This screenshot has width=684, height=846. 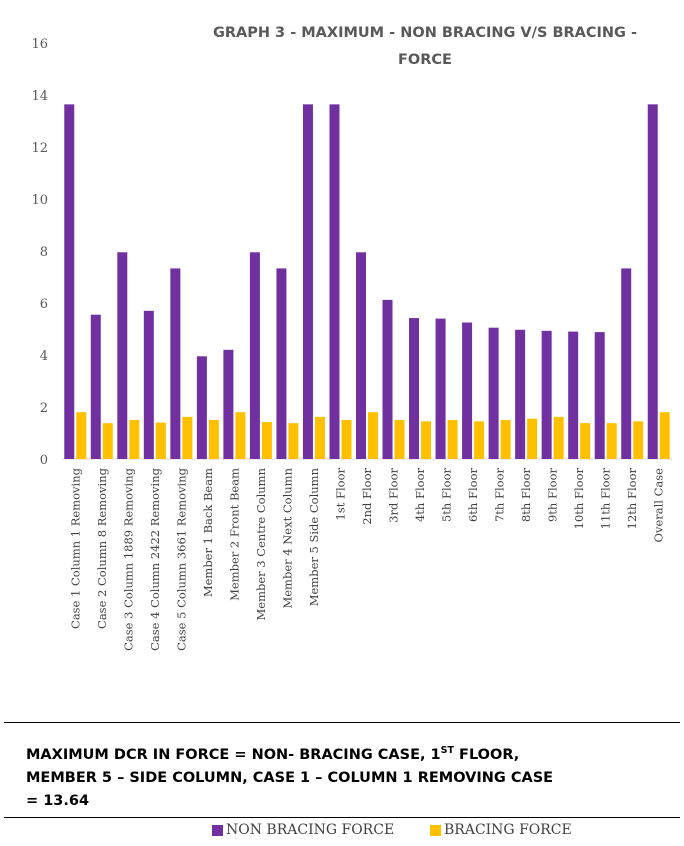 What do you see at coordinates (128, 559) in the screenshot?
I see `category-label: Case 3 Column 1889 Removing` at bounding box center [128, 559].